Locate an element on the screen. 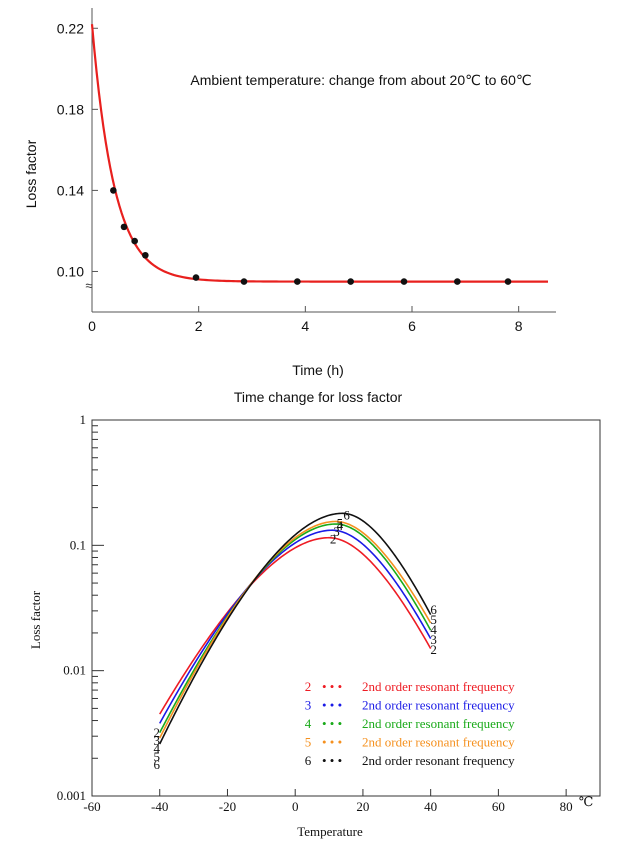 This screenshot has height=852, width=630. curve-label-right: 5 is located at coordinates (433, 619).